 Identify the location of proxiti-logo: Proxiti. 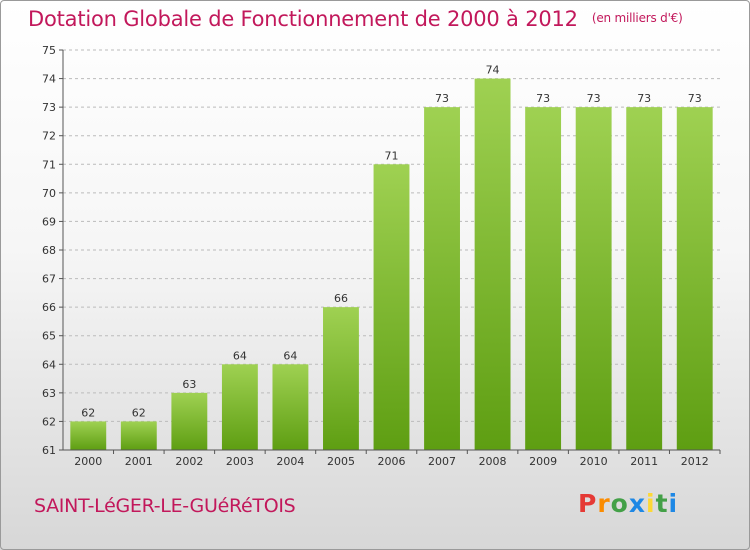
(628, 503).